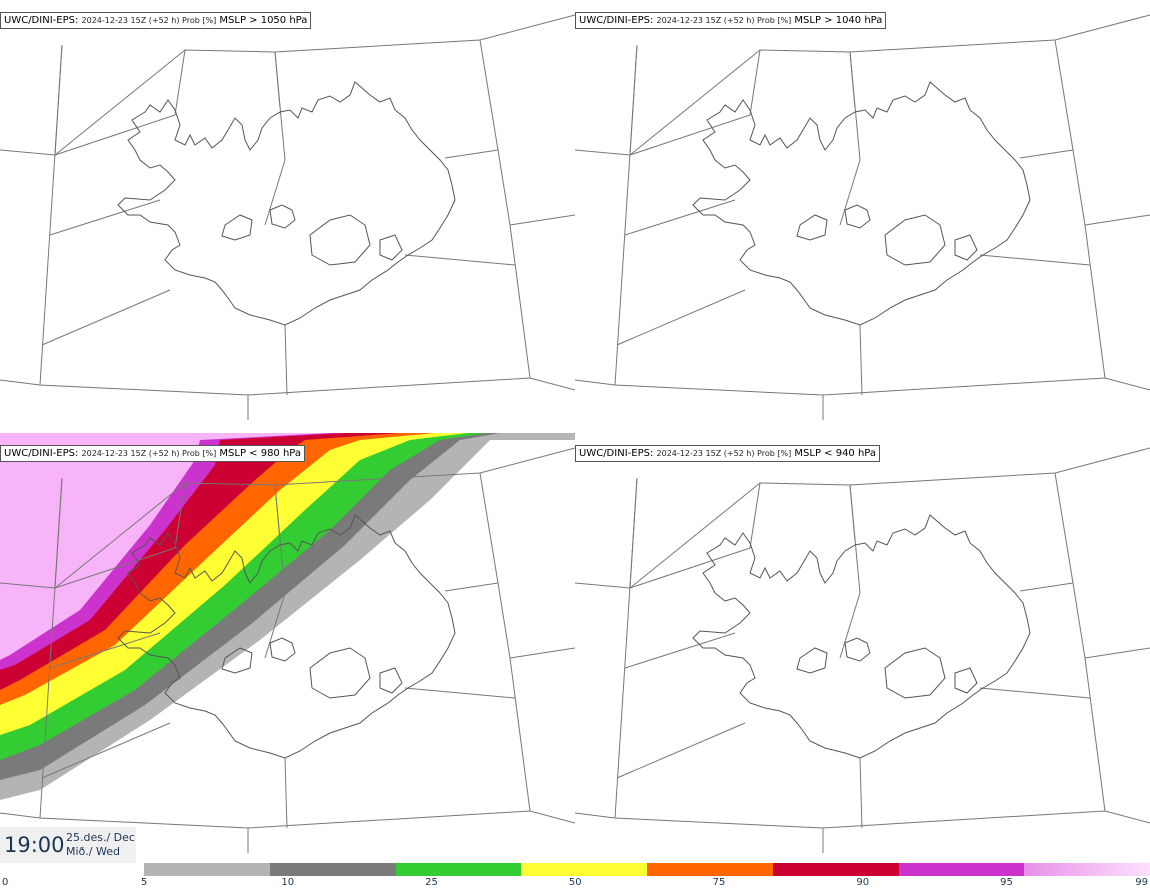  Describe the element at coordinates (34, 845) in the screenshot. I see `valid-time: 19:00` at that location.